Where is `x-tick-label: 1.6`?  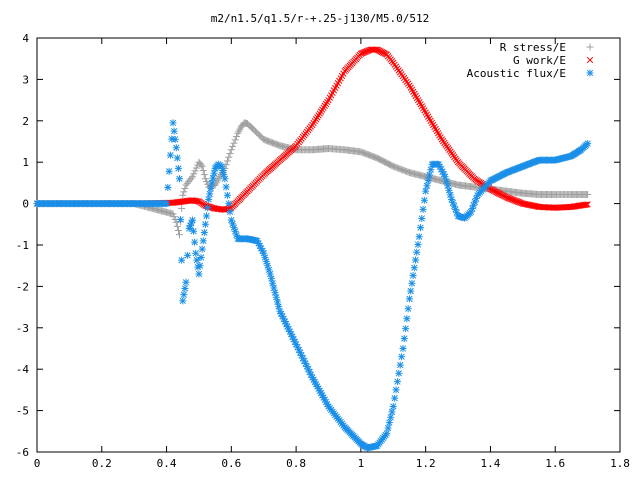 x-tick-label: 1.6 is located at coordinates (555, 463).